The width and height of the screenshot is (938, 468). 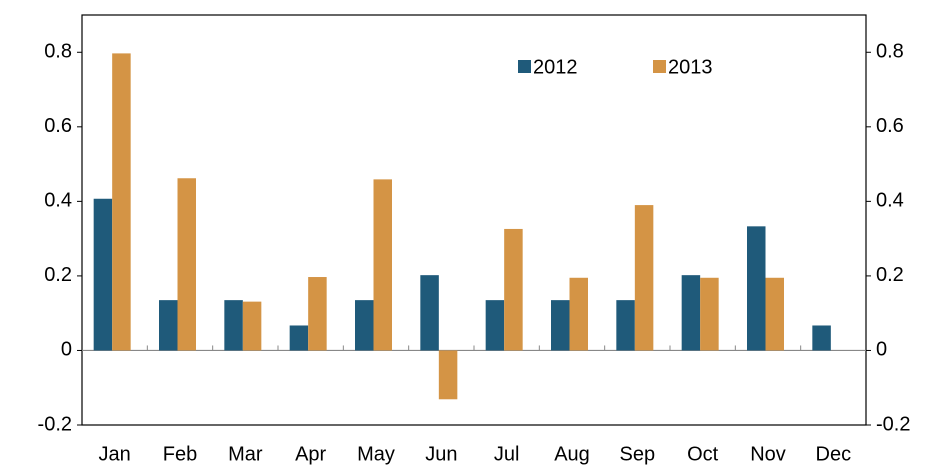 I want to click on x-tick-label: Apr, so click(x=310, y=454).